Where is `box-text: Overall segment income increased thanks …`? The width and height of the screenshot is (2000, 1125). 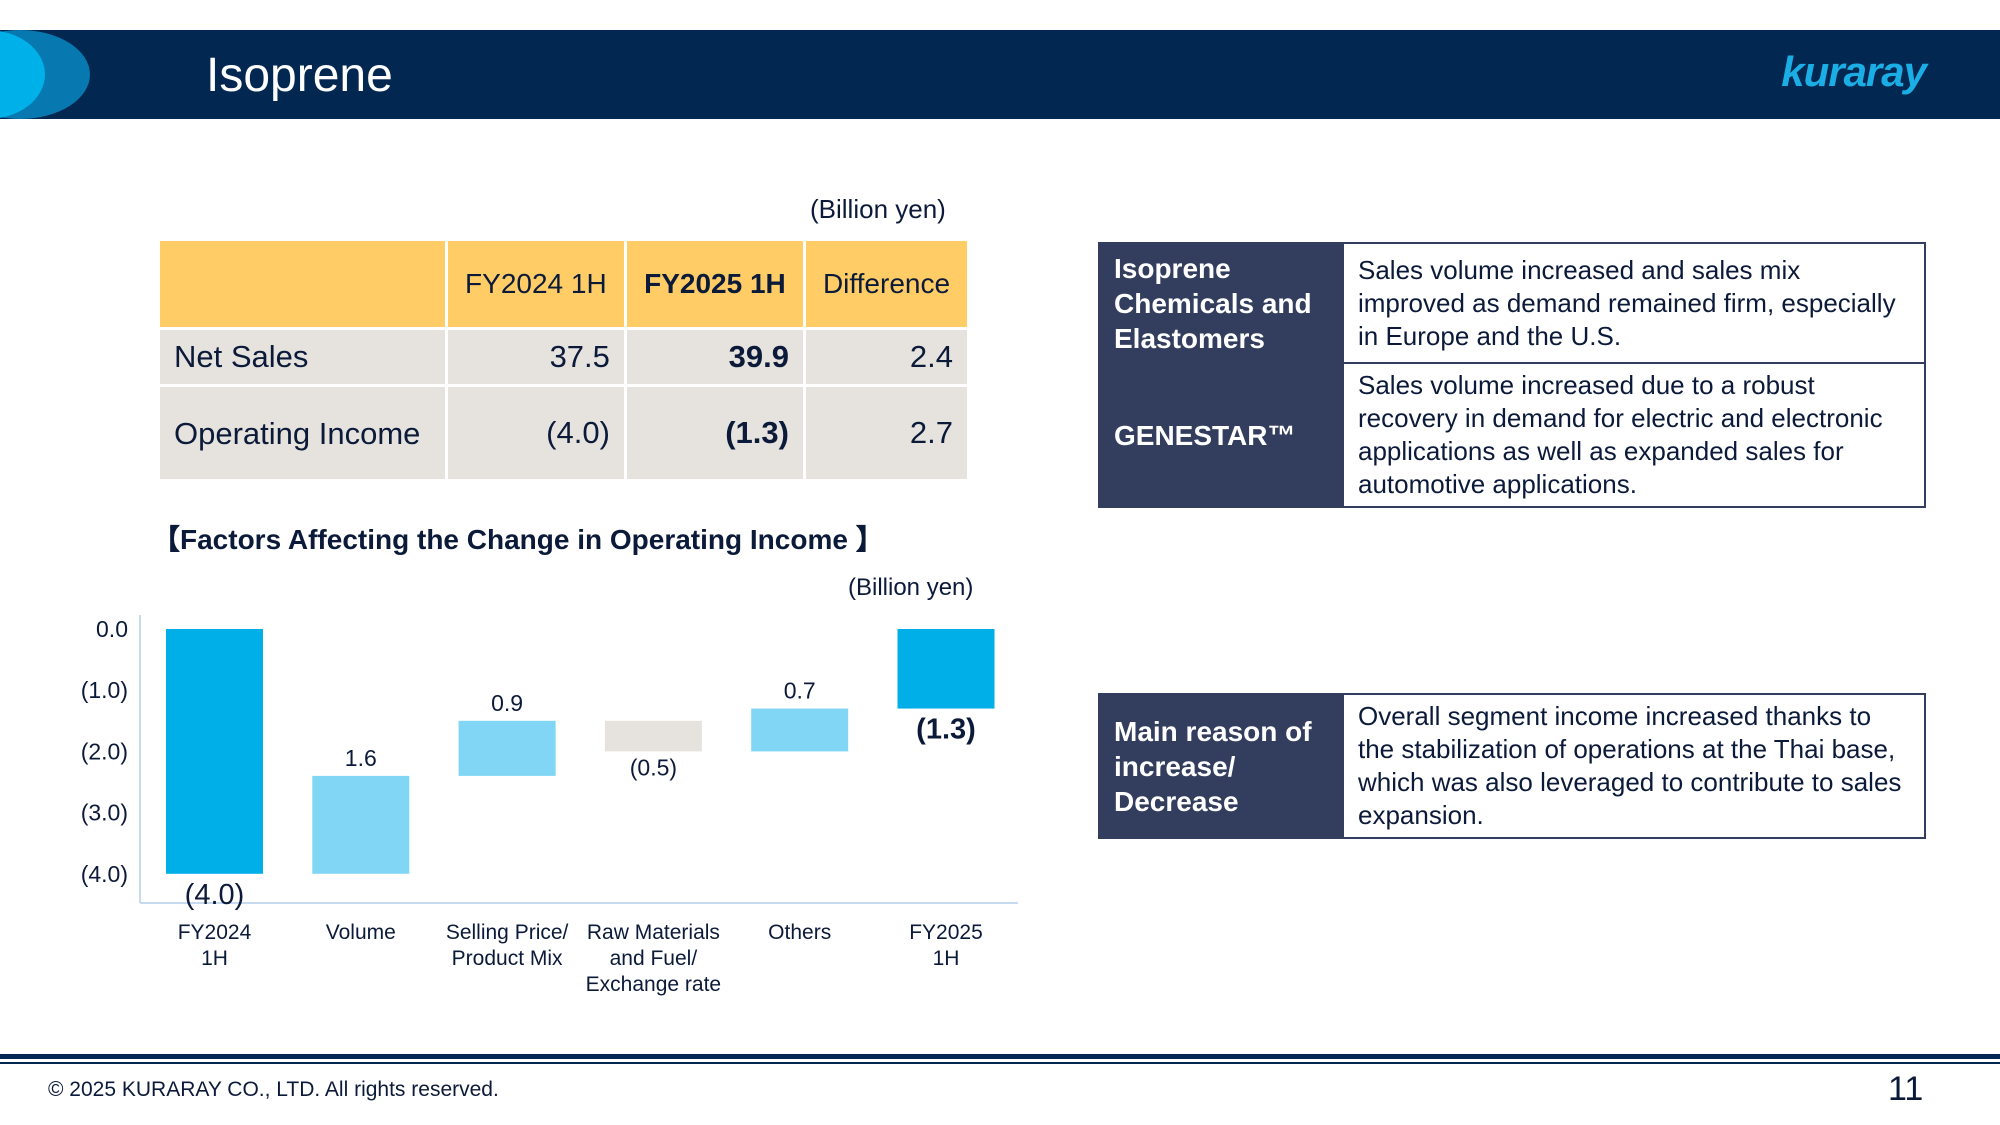
box-text: Overall segment income increased thanks … is located at coordinates (1630, 765).